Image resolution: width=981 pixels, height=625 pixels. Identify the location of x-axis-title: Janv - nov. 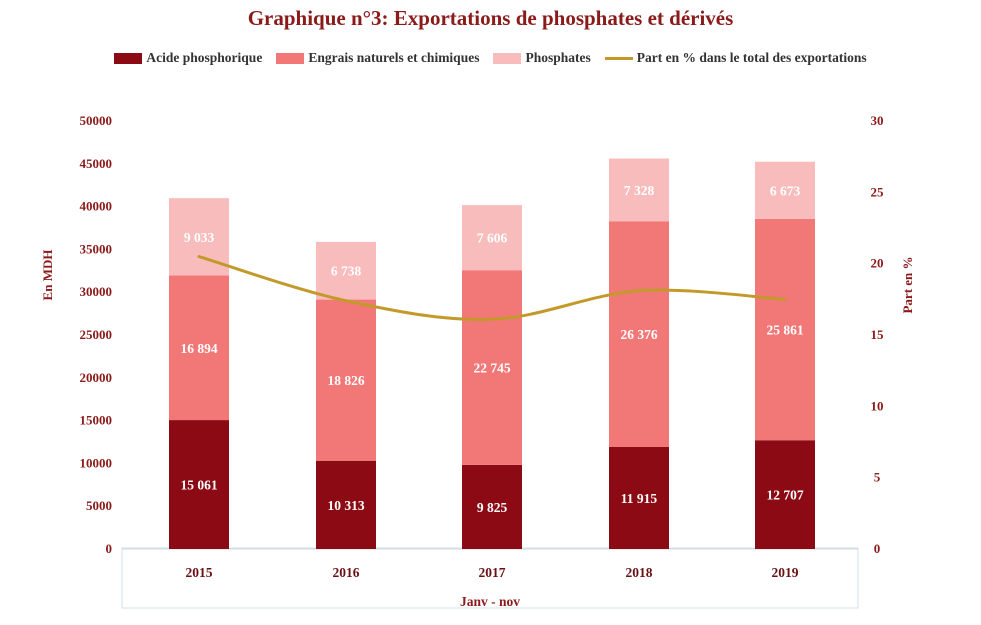
(490, 601).